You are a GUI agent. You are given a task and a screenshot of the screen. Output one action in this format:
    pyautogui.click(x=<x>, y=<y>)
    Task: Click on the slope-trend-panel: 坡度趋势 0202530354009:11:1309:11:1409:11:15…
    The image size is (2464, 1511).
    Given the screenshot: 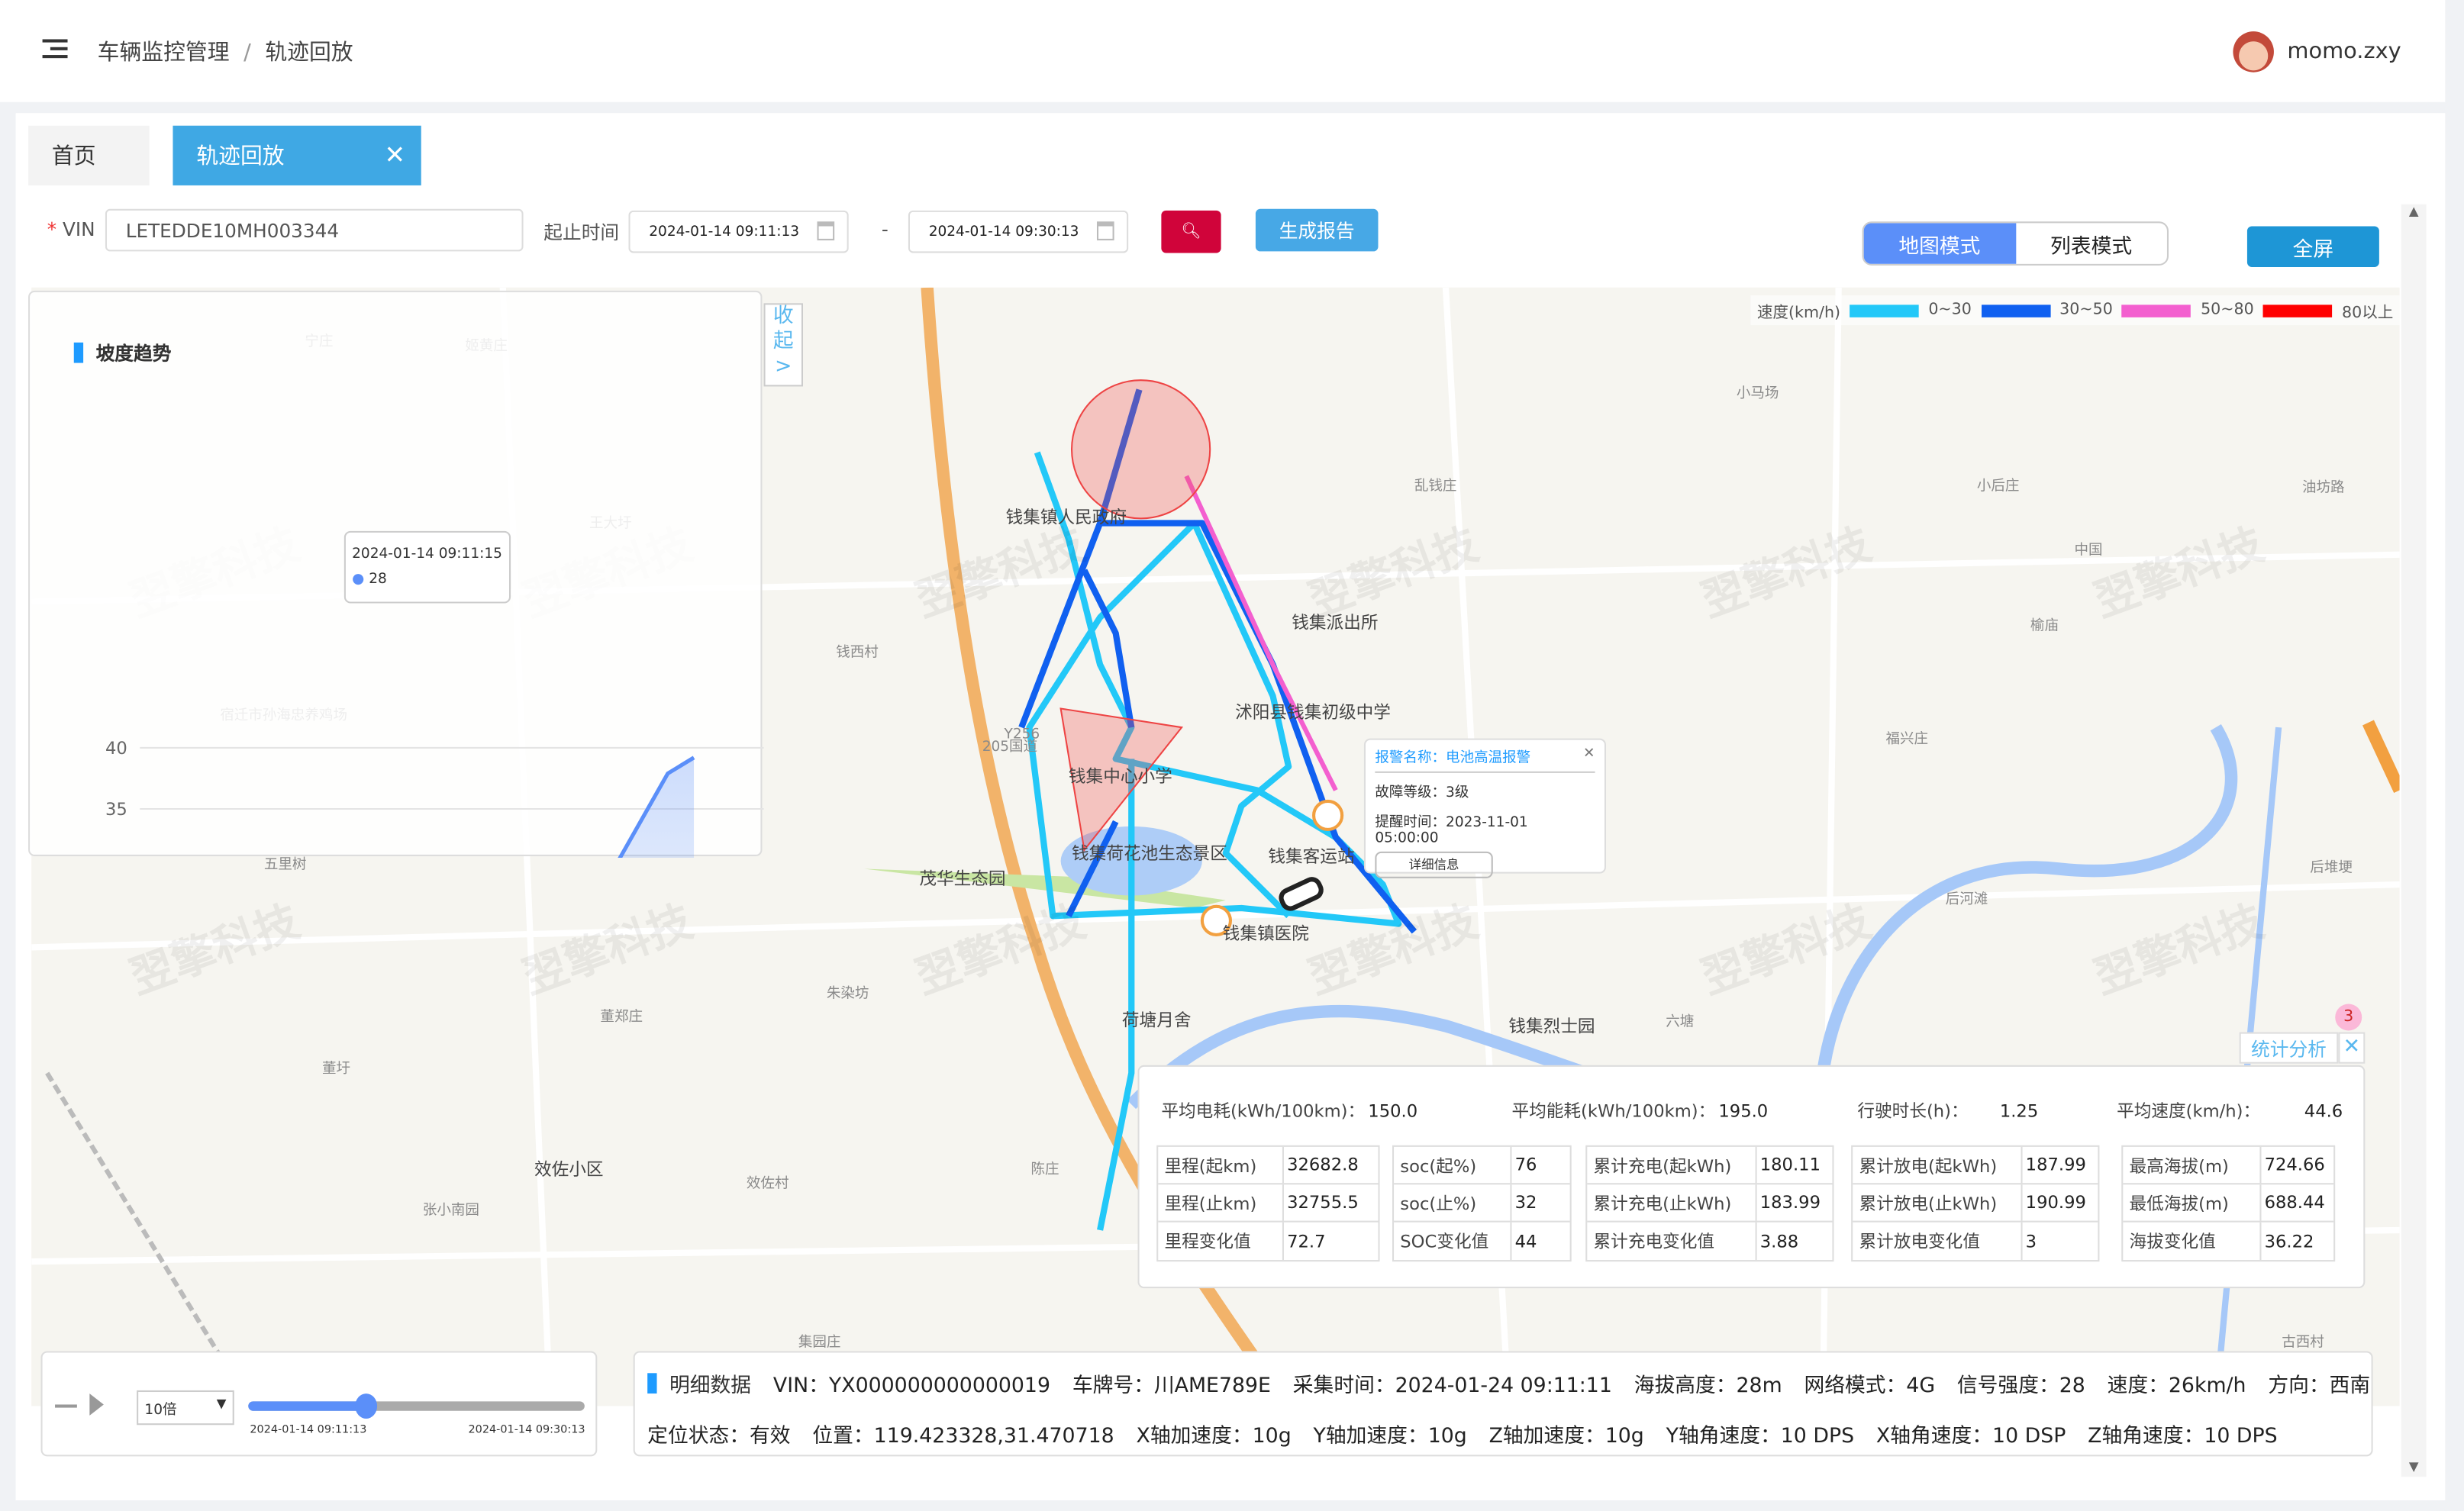 What is the action you would take?
    pyautogui.click(x=396, y=574)
    